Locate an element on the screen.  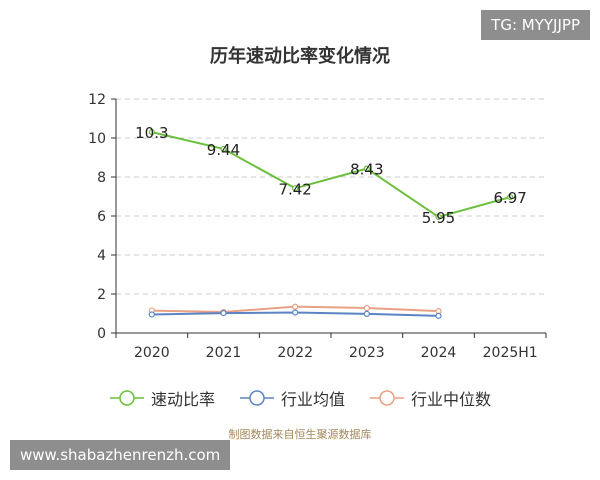
x-tick-label: 2023 is located at coordinates (367, 353).